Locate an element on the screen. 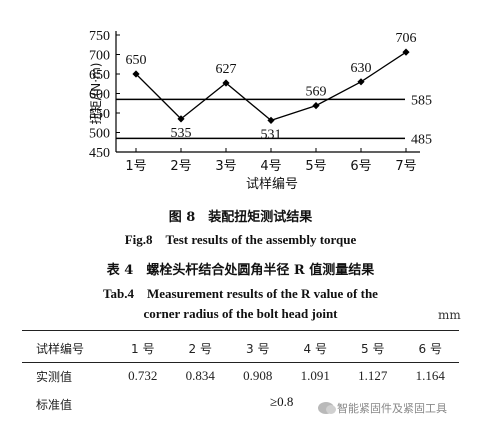 The image size is (481, 432). table-cell: 1.164 is located at coordinates (430, 375).